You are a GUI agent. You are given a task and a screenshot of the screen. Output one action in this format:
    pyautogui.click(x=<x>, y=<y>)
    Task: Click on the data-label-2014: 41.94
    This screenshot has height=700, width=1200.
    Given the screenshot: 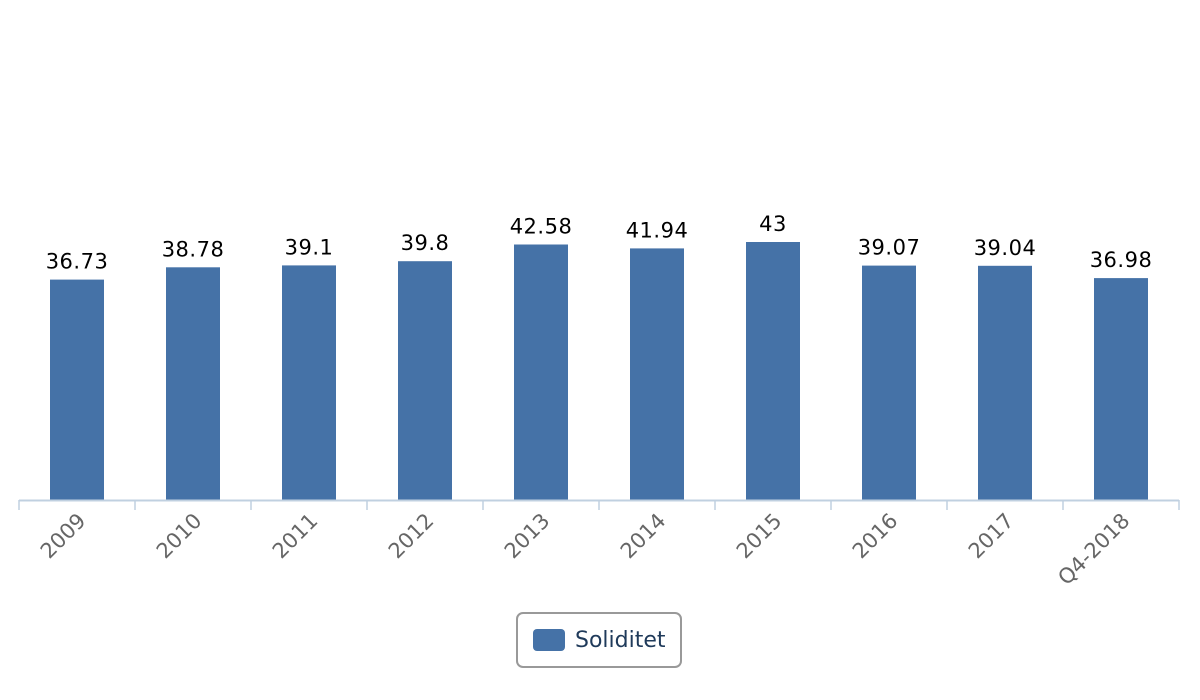 What is the action you would take?
    pyautogui.click(x=657, y=230)
    